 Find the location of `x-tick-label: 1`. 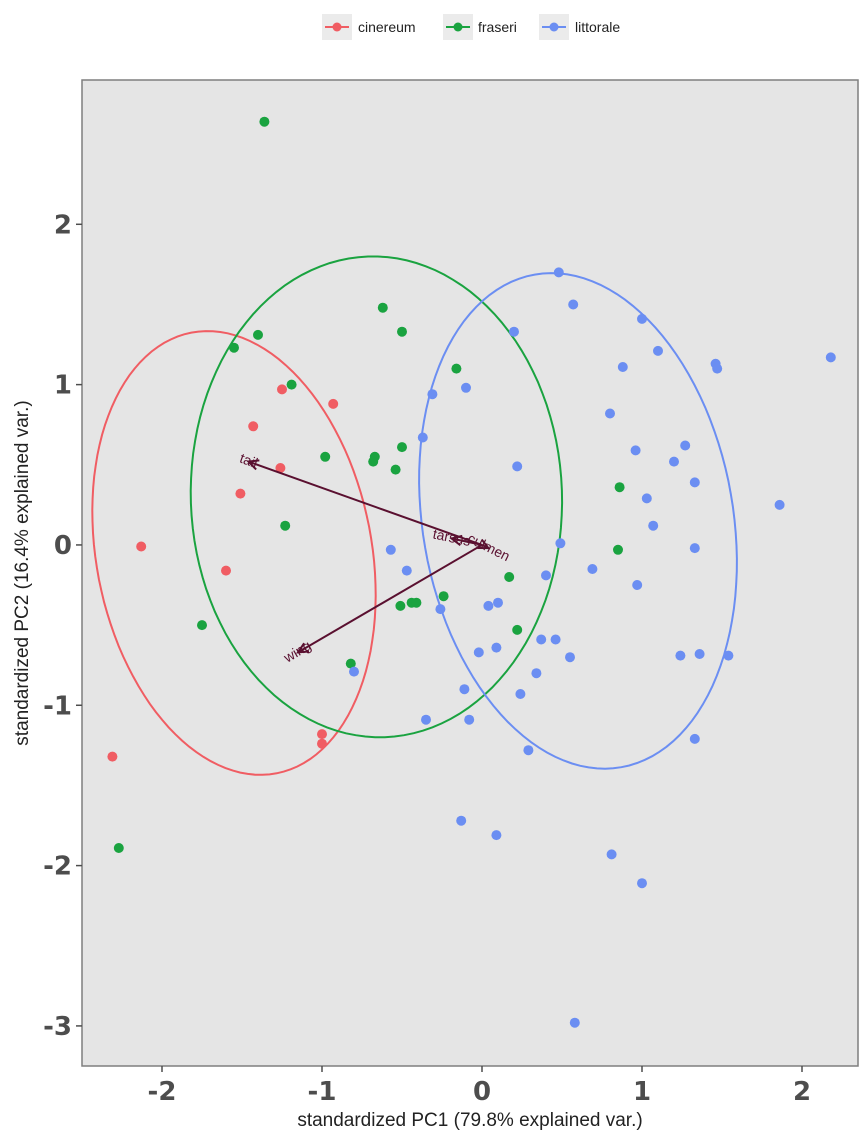

x-tick-label: 1 is located at coordinates (642, 1092).